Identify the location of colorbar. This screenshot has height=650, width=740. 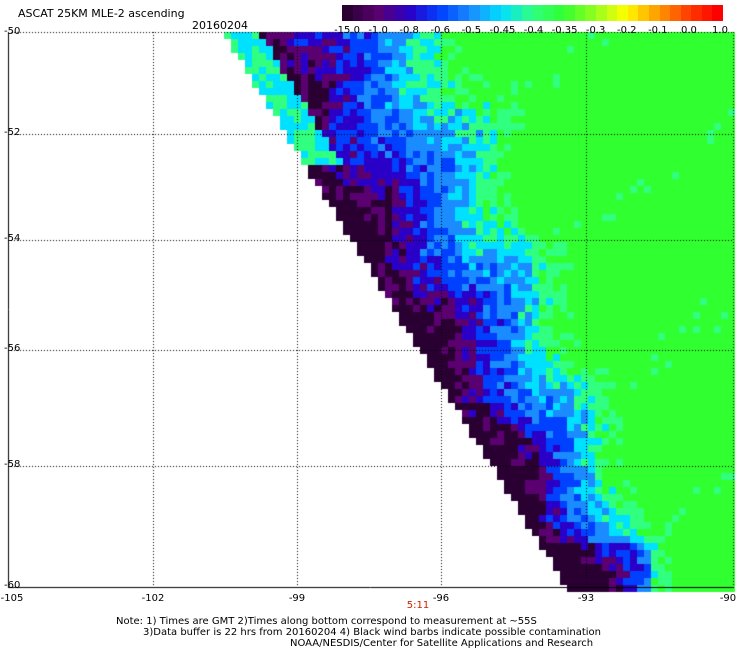
(533, 13).